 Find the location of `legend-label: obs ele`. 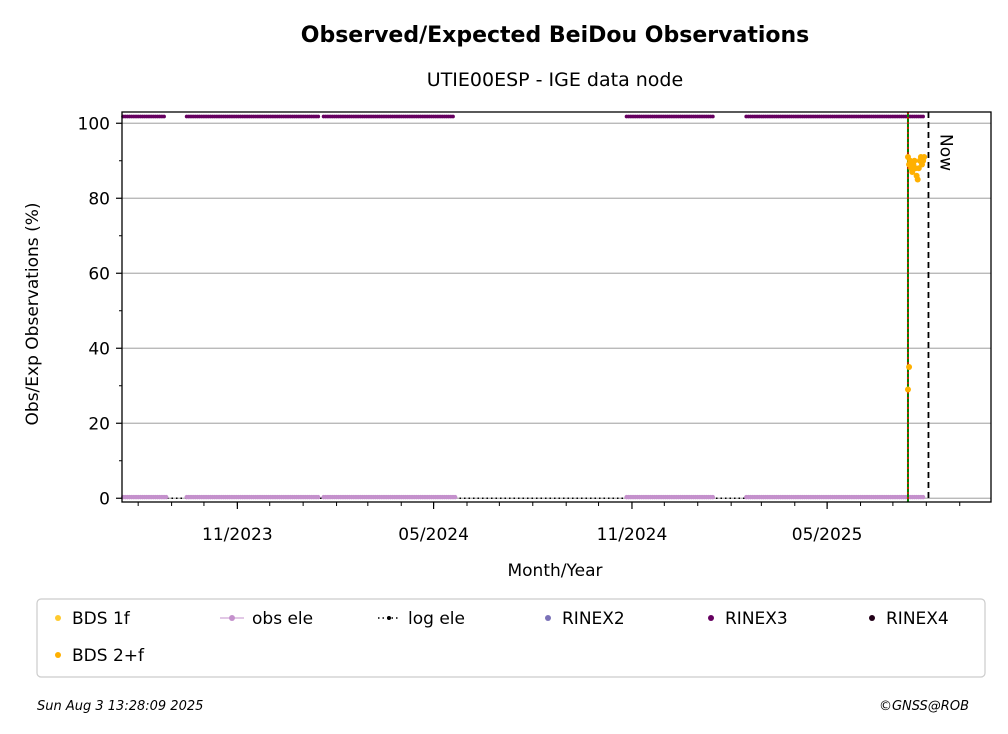

legend-label: obs ele is located at coordinates (282, 619).